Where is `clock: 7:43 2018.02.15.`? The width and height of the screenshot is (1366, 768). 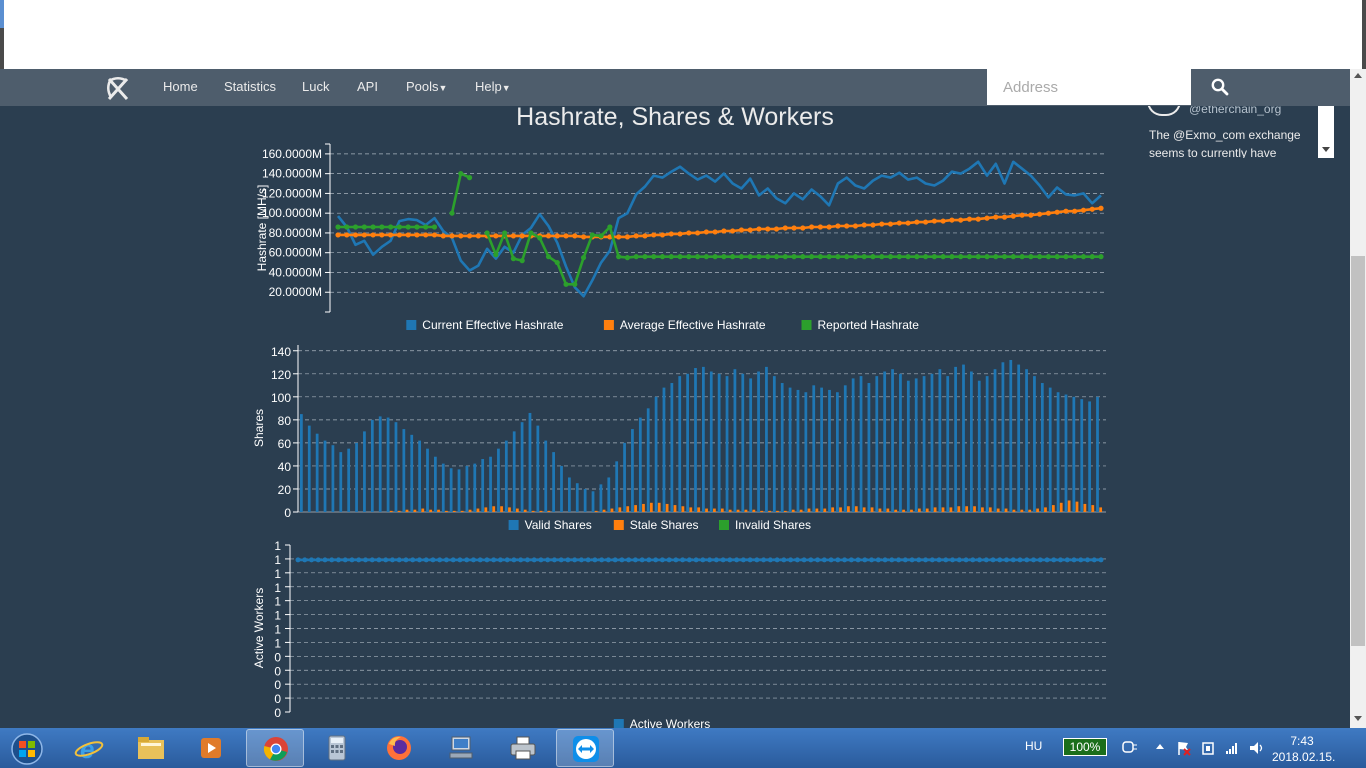 clock: 7:43 2018.02.15. is located at coordinates (1303, 749).